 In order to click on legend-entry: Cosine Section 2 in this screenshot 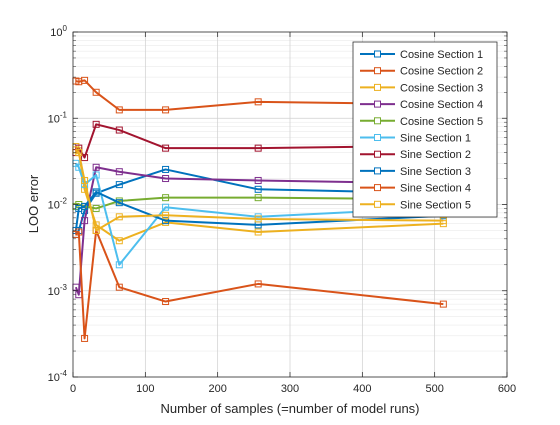, I will do `click(421, 72)`.